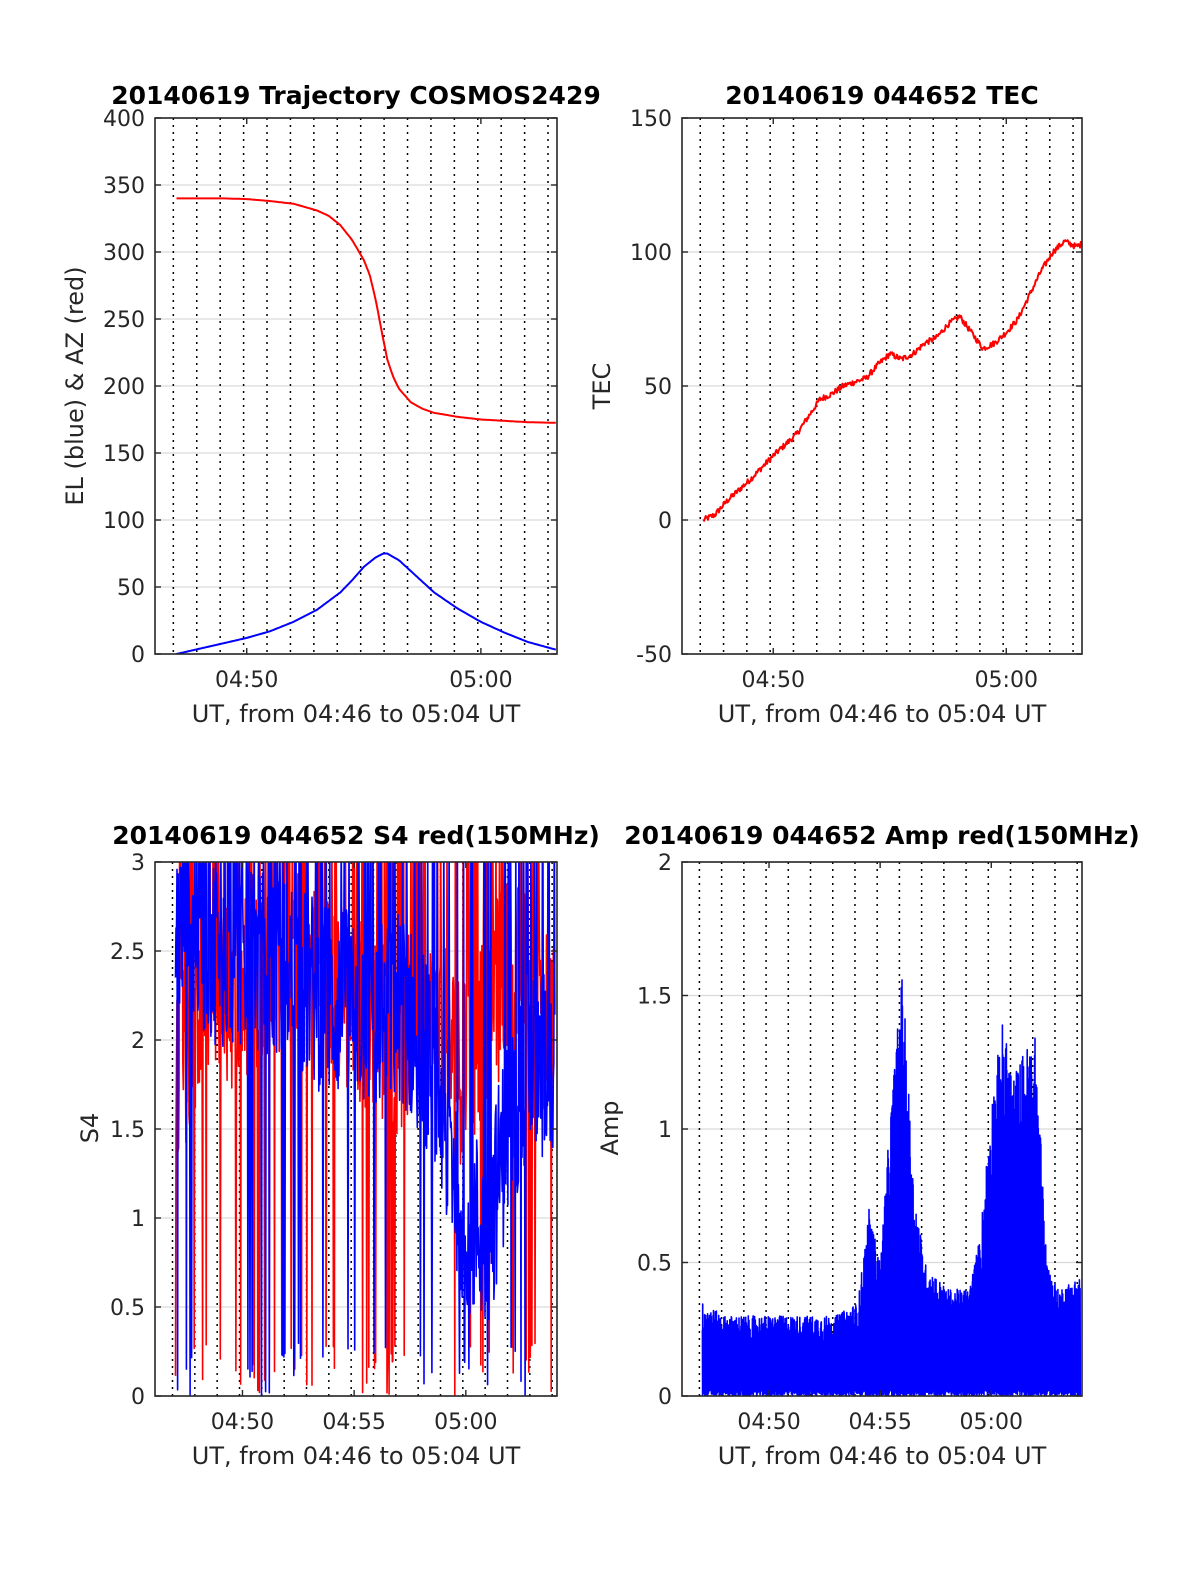 This screenshot has height=1575, width=1200. What do you see at coordinates (882, 835) in the screenshot?
I see `amp-title: 20140619 044652 Amp red(150MHz)` at bounding box center [882, 835].